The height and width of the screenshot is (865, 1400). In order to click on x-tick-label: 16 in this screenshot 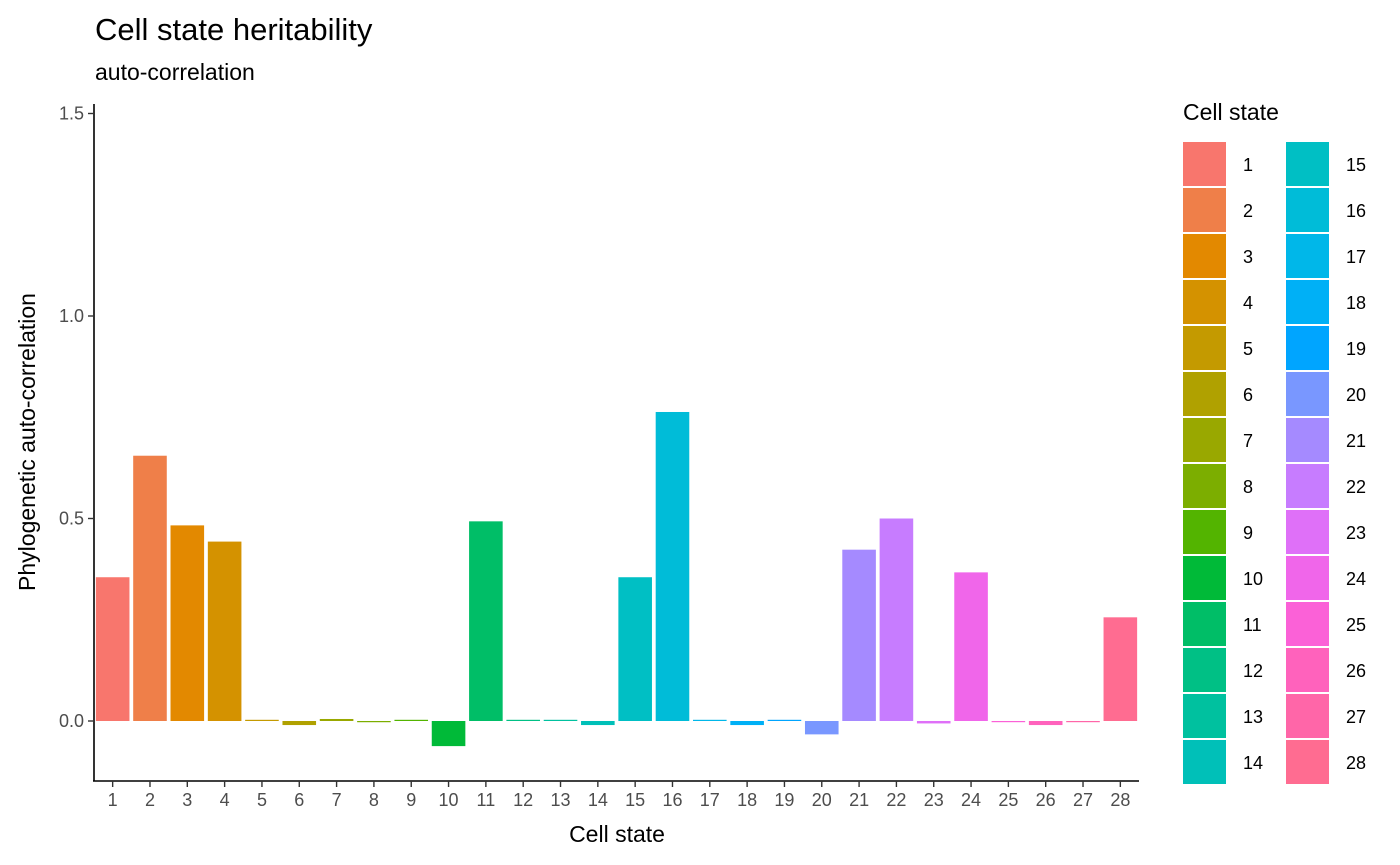, I will do `click(672, 800)`.